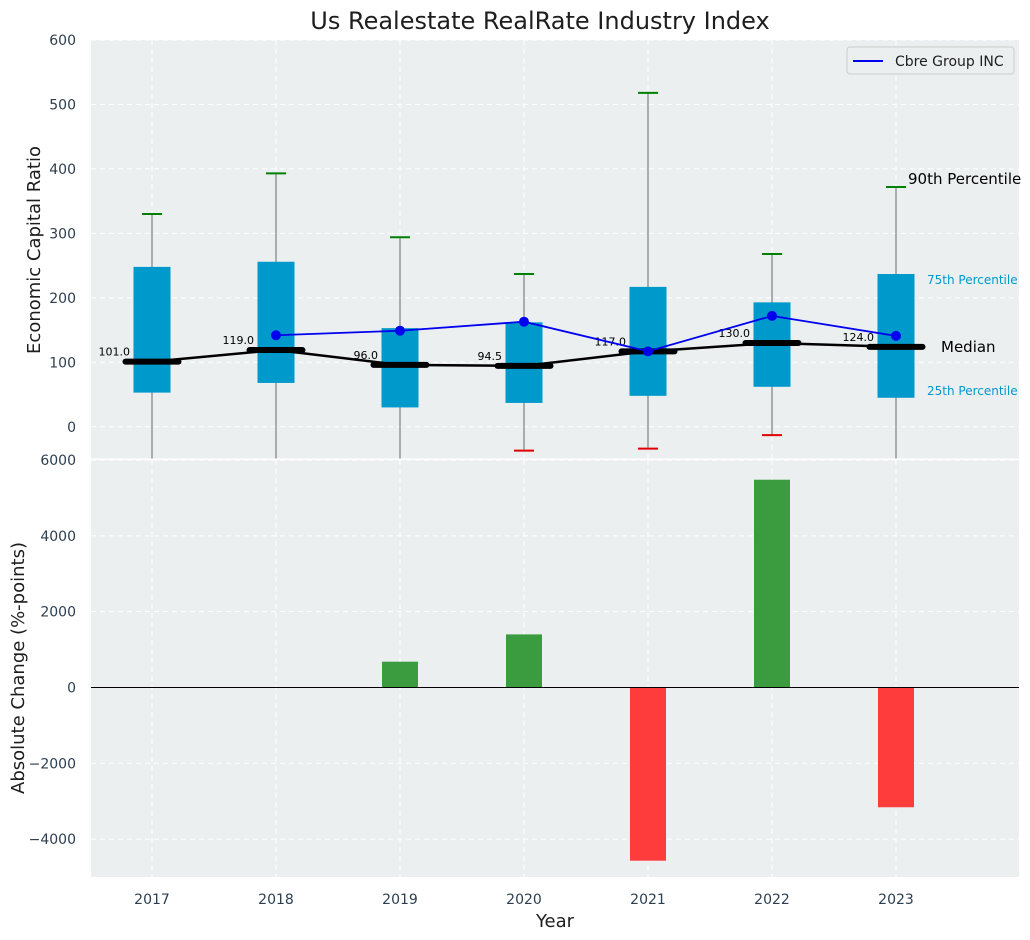 The image size is (1030, 940). I want to click on median-label: 96.0, so click(366, 355).